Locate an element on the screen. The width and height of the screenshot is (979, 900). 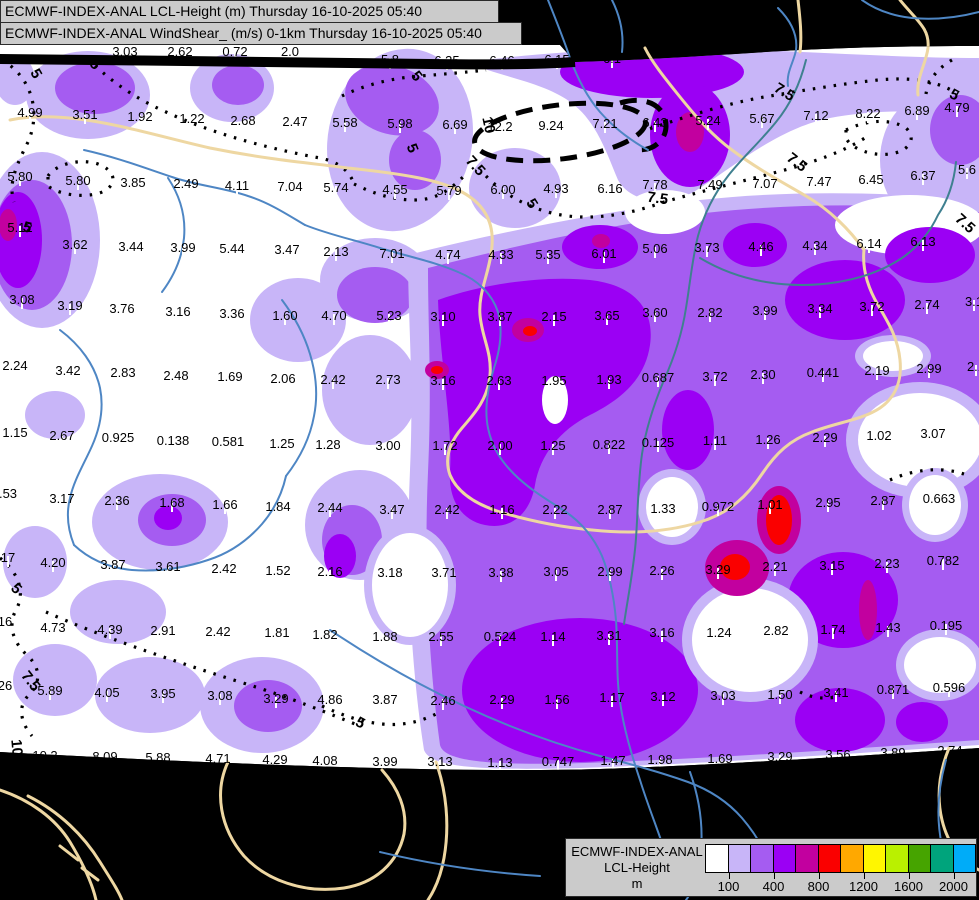
station-value: 2.00 is located at coordinates (499, 445).